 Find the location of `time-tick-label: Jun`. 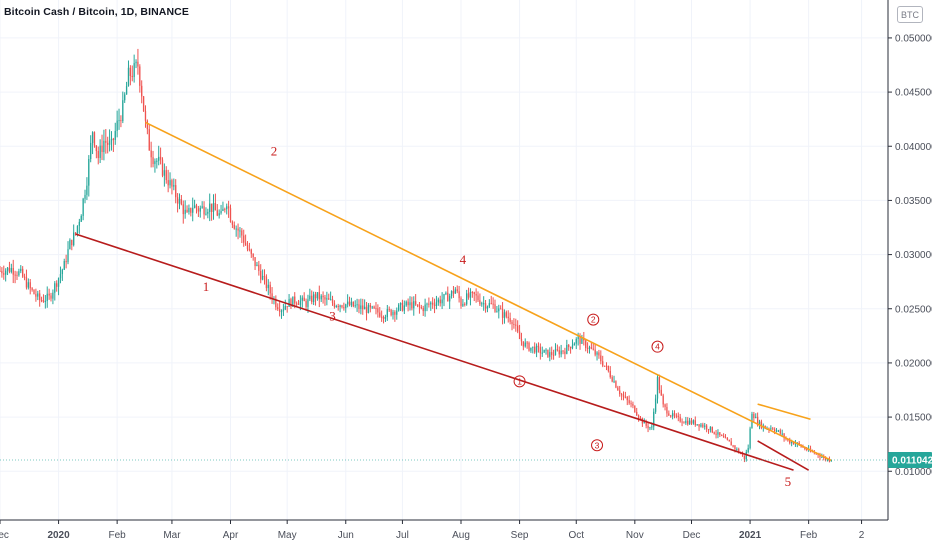

time-tick-label: Jun is located at coordinates (346, 535).